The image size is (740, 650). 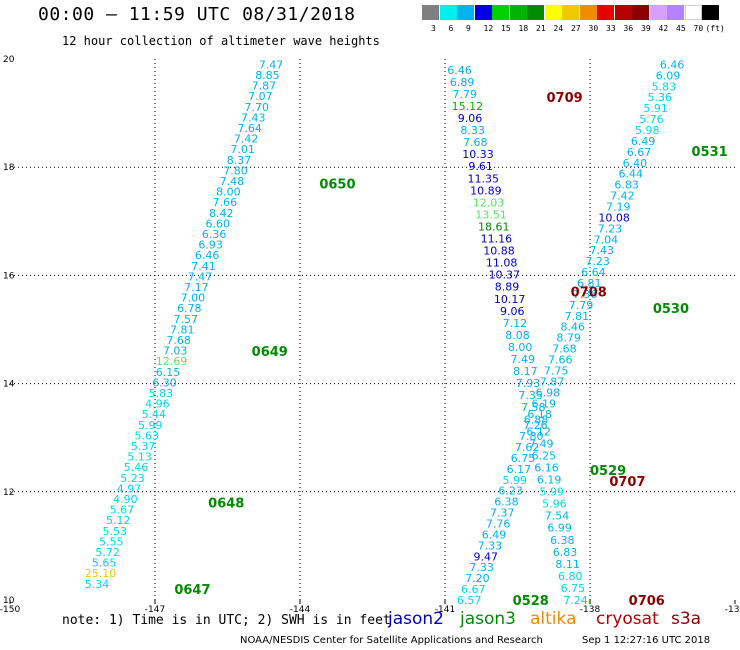 I want to click on wave-height-value: 7.23, so click(x=597, y=261).